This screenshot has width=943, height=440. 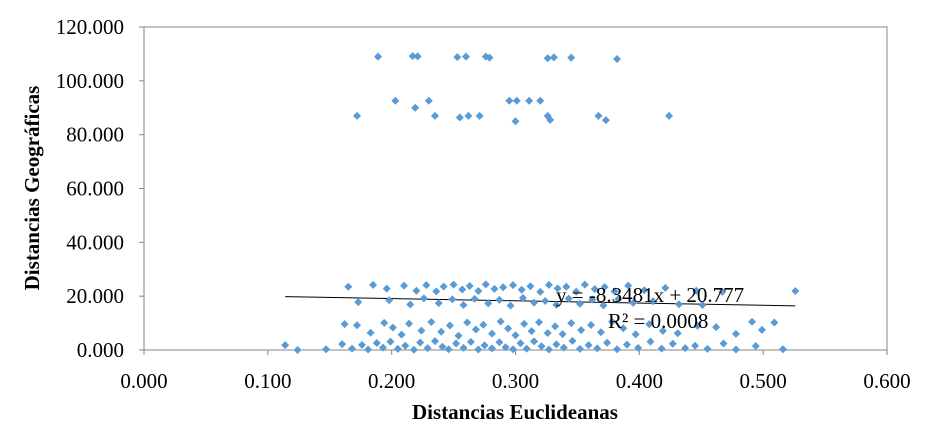 What do you see at coordinates (90, 27) in the screenshot?
I see `y-tick-label: 120.000` at bounding box center [90, 27].